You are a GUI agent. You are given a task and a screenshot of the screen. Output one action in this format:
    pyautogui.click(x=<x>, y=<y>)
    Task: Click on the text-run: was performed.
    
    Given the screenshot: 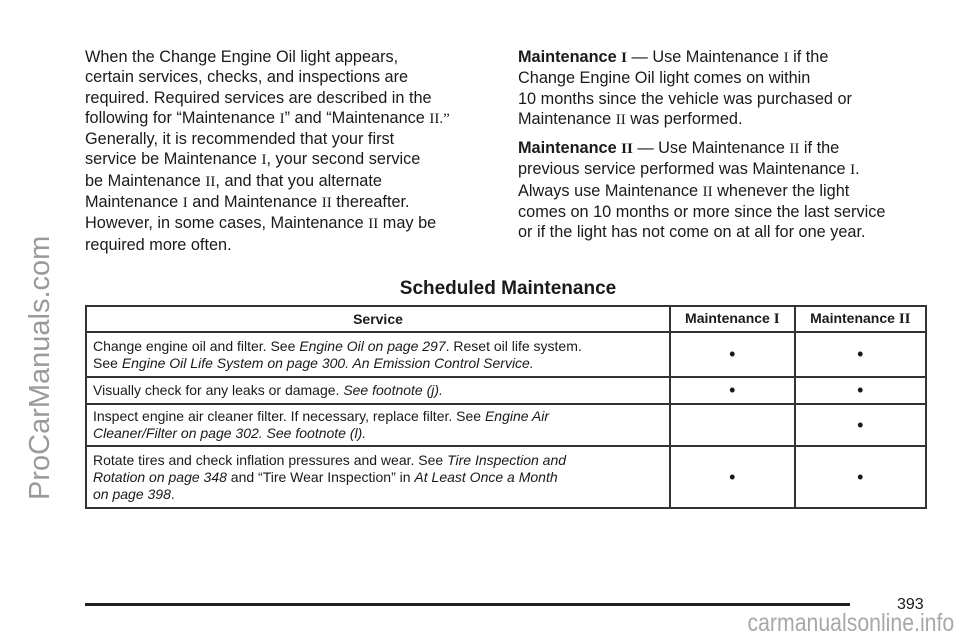 What is the action you would take?
    pyautogui.click(x=684, y=118)
    